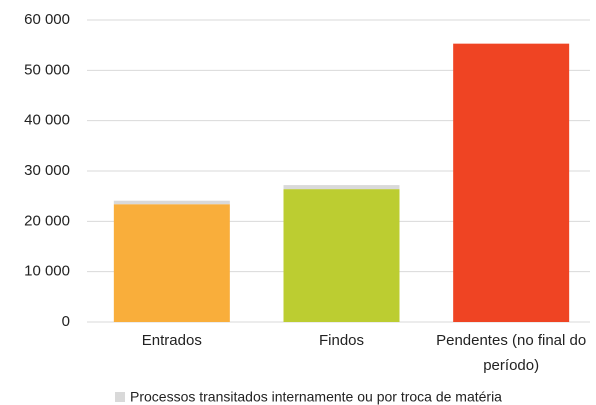 This screenshot has height=405, width=596. I want to click on y-tick-label: 60 000, so click(47, 19).